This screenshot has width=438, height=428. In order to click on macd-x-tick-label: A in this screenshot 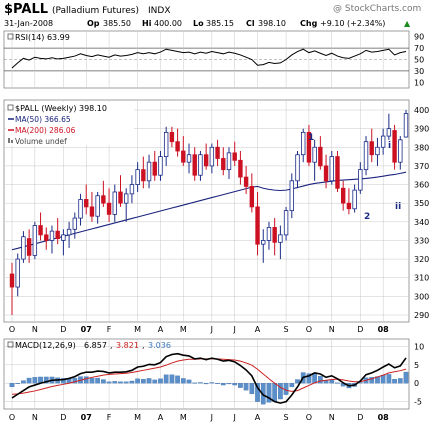, I will do `click(258, 417)`.